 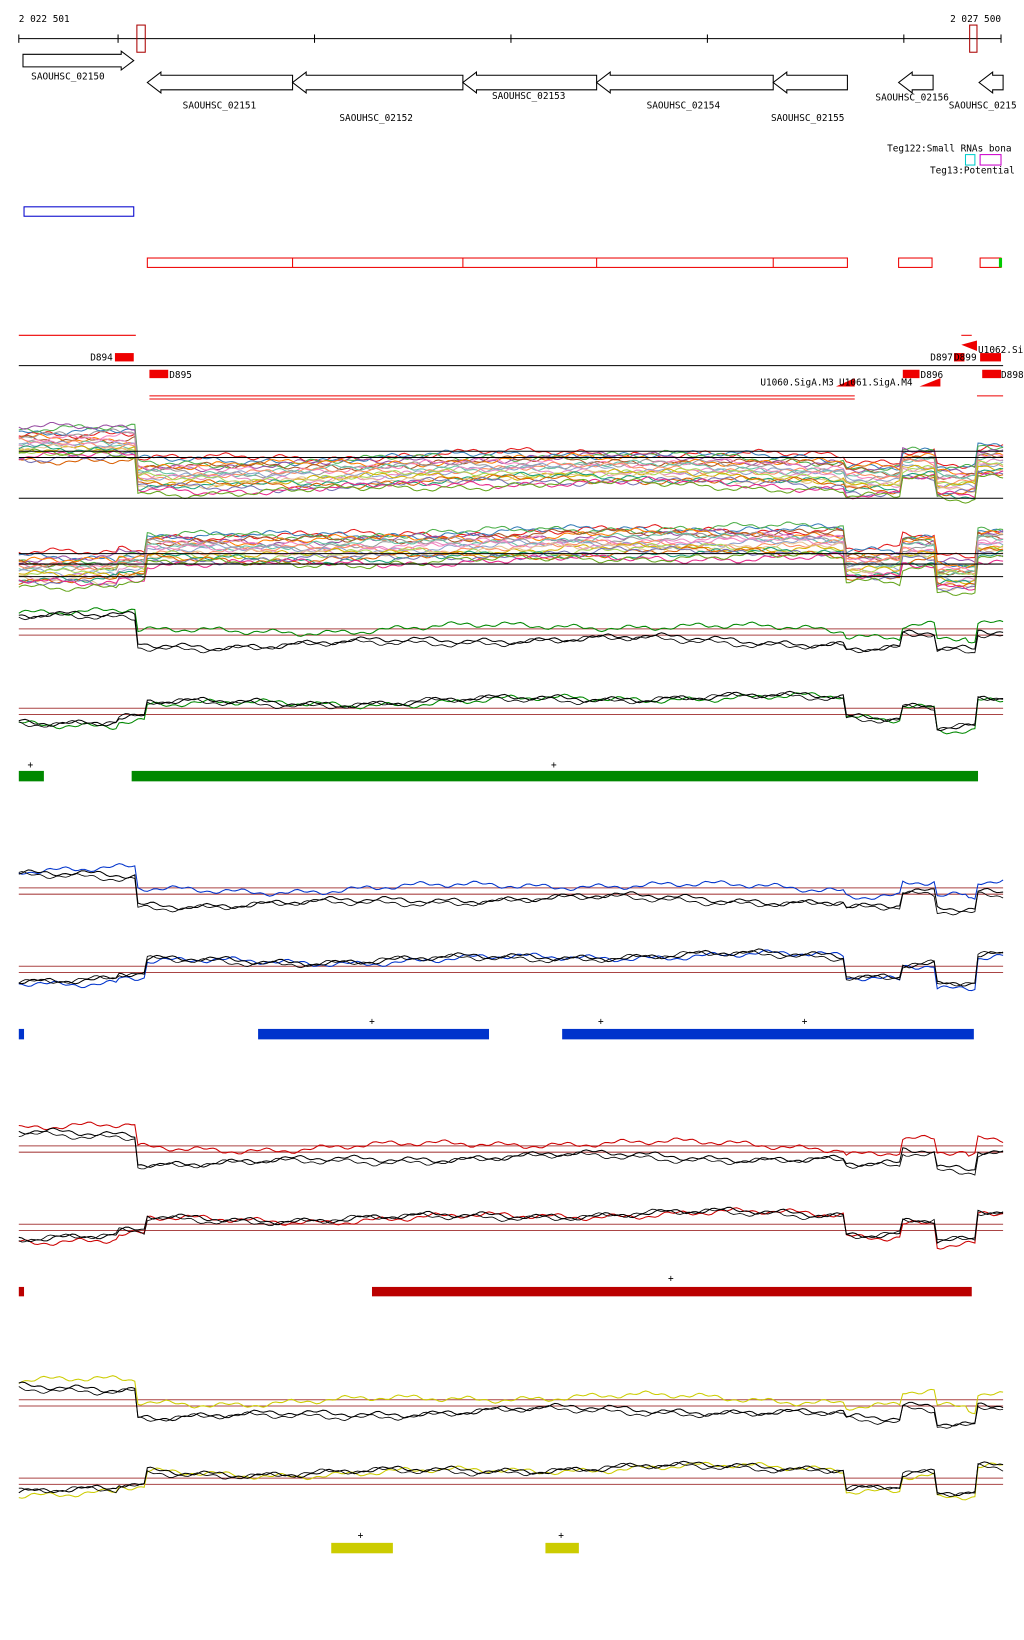 What do you see at coordinates (1000, 263) in the screenshot?
I see `cds-mark` at bounding box center [1000, 263].